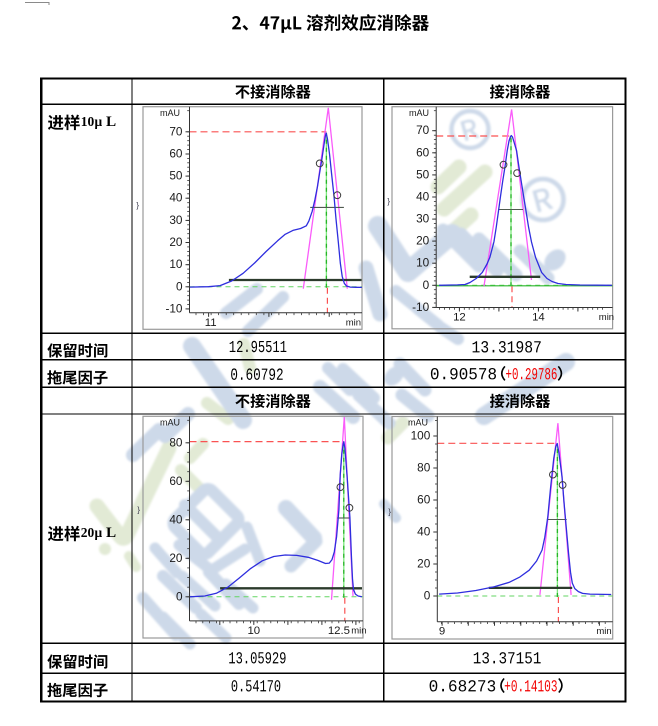 The image size is (658, 726). What do you see at coordinates (421, 436) in the screenshot?
I see `svg-text: 100` at bounding box center [421, 436].